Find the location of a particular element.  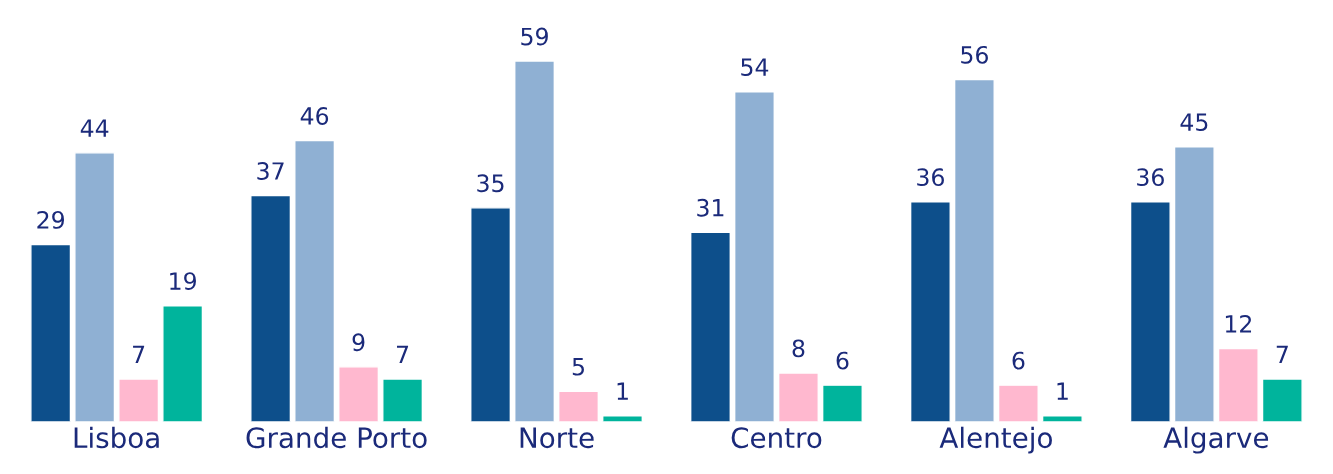

data-label: 31 is located at coordinates (710, 207).